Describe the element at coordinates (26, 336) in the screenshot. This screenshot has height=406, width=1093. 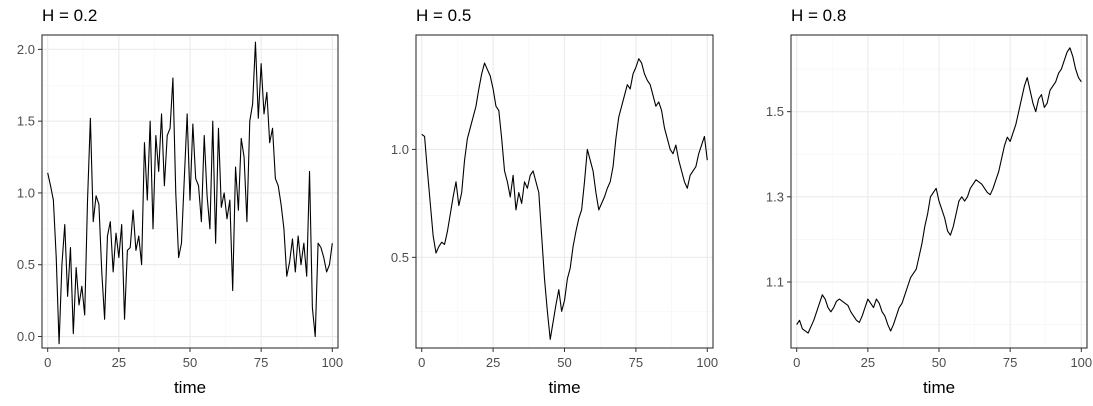
I see `y-tick-label: 0.0` at that location.